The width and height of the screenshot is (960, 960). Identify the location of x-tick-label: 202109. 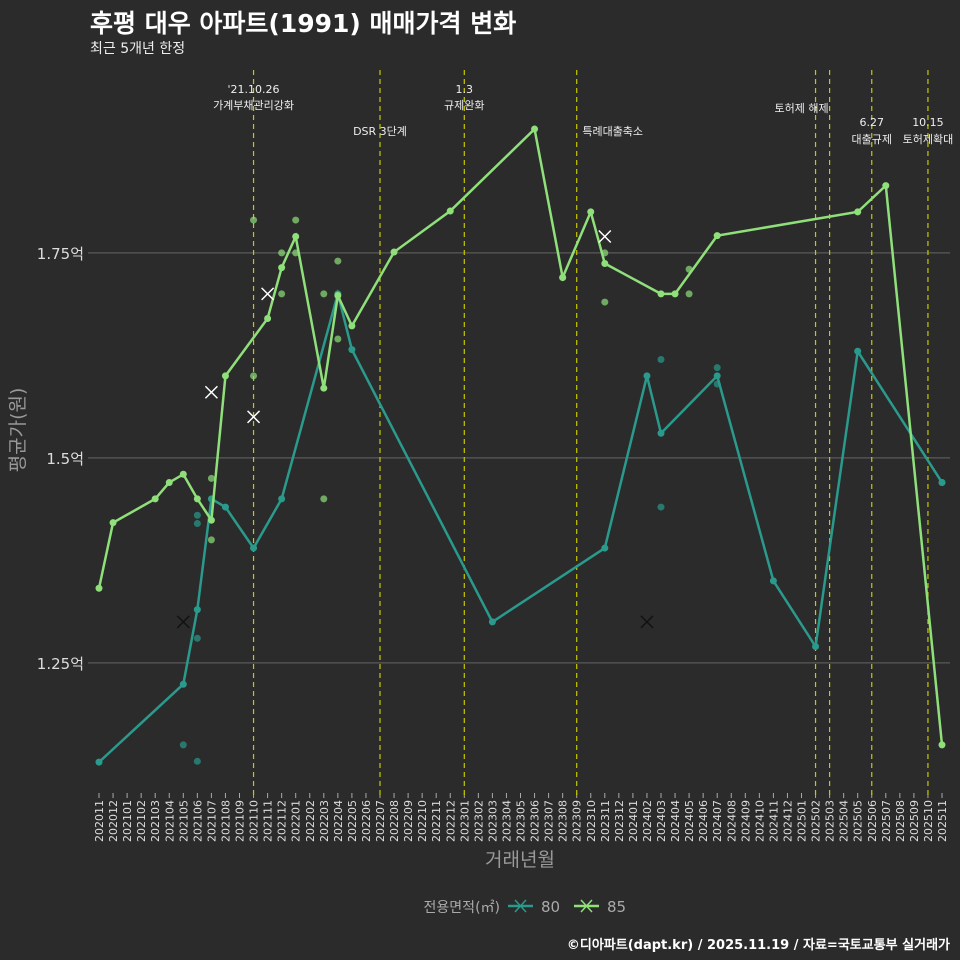
(240, 821).